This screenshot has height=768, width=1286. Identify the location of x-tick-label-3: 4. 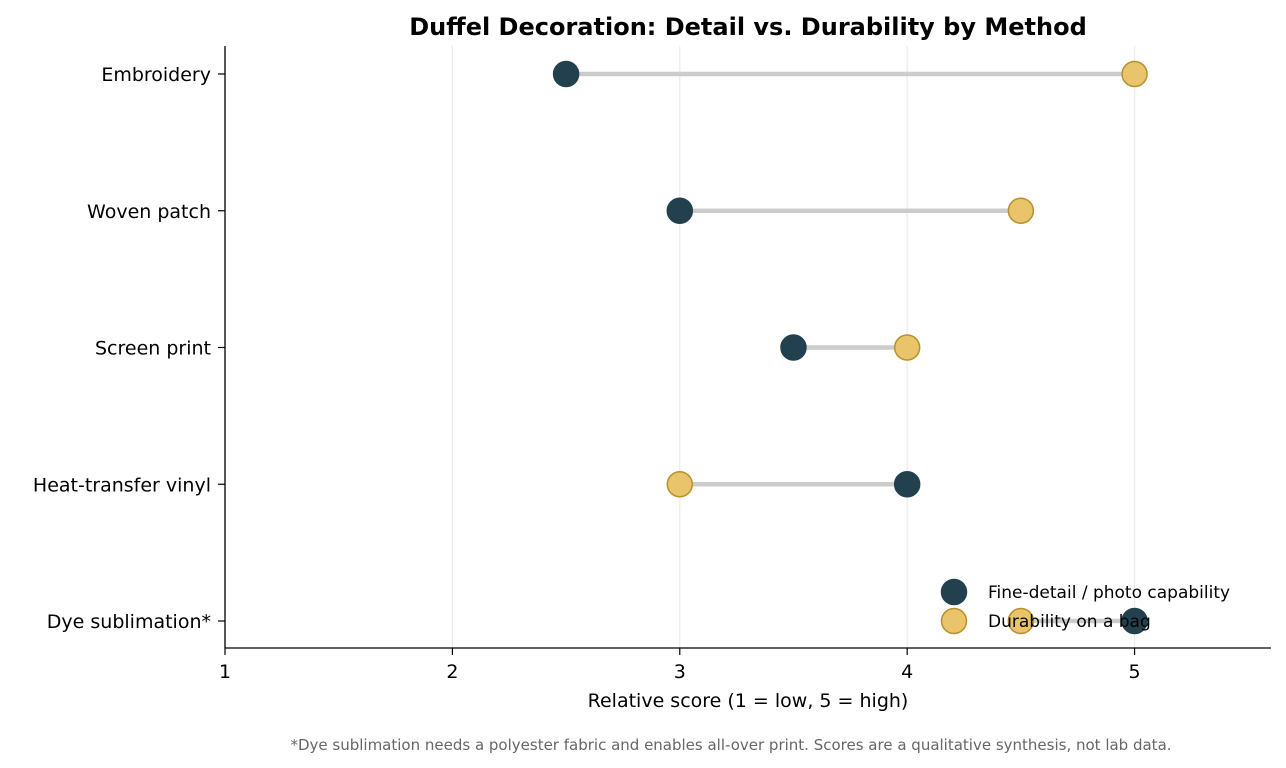
(907, 672).